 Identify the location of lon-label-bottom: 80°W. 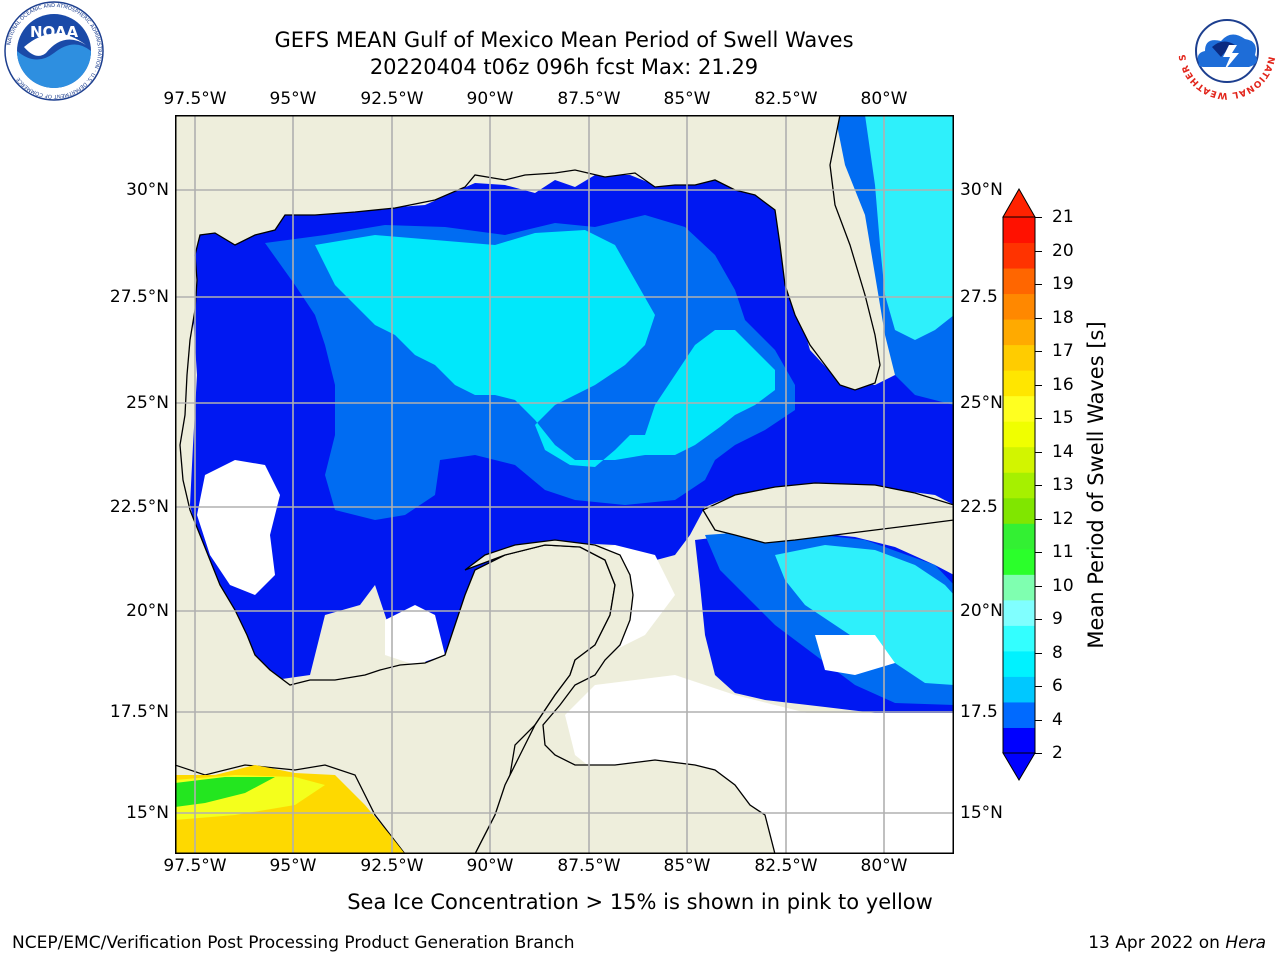
(884, 866).